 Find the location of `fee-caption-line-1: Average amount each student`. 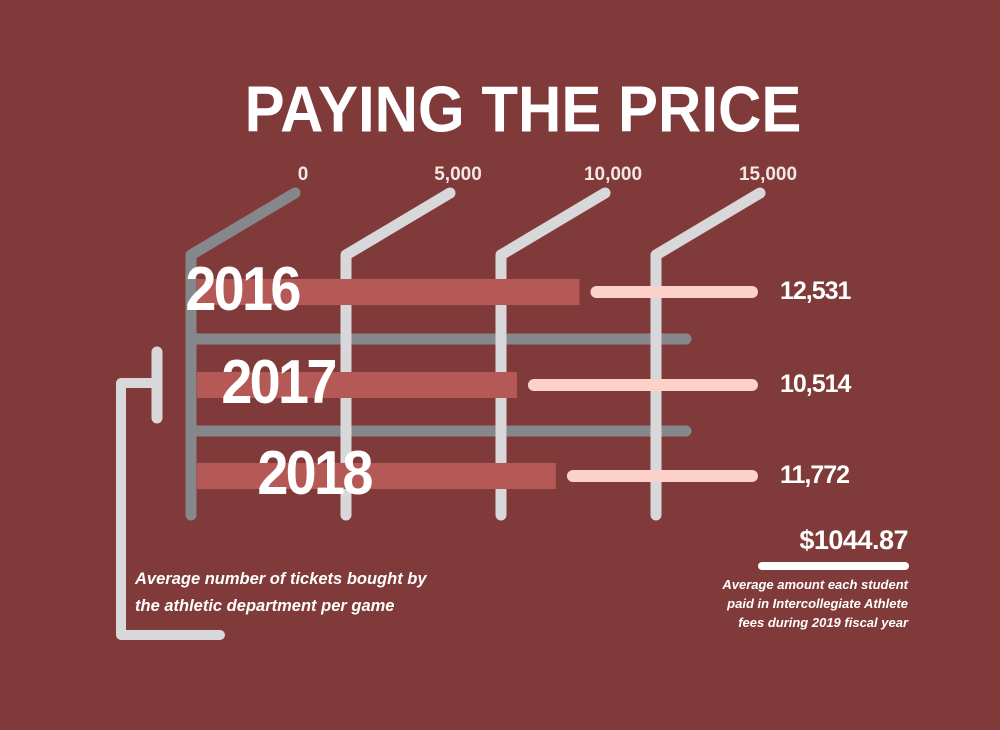

fee-caption-line-1: Average amount each student is located at coordinates (815, 584).